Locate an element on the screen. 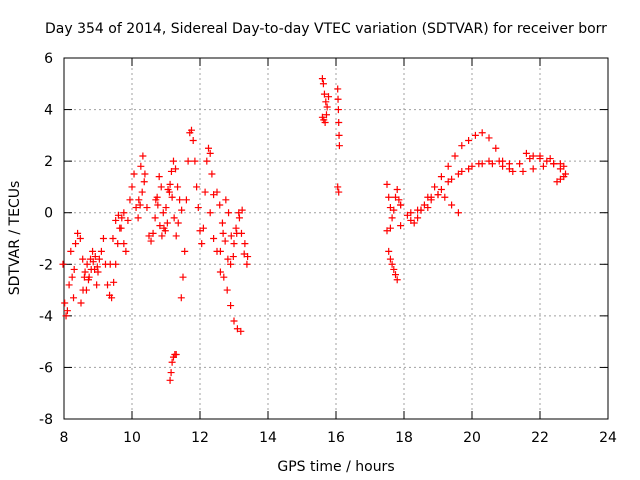  y-tick-label: -6 is located at coordinates (46, 368).